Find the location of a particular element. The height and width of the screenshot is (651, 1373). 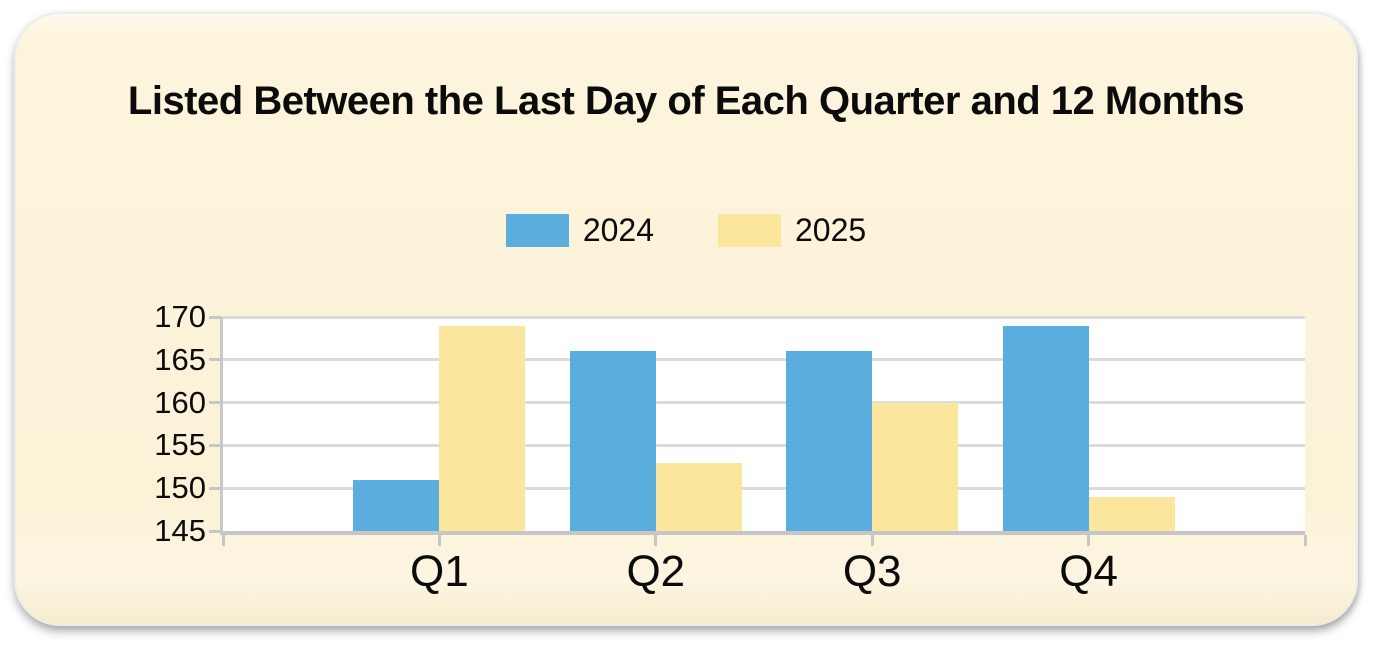

y-axis-label-155: 155 is located at coordinates (180, 445).